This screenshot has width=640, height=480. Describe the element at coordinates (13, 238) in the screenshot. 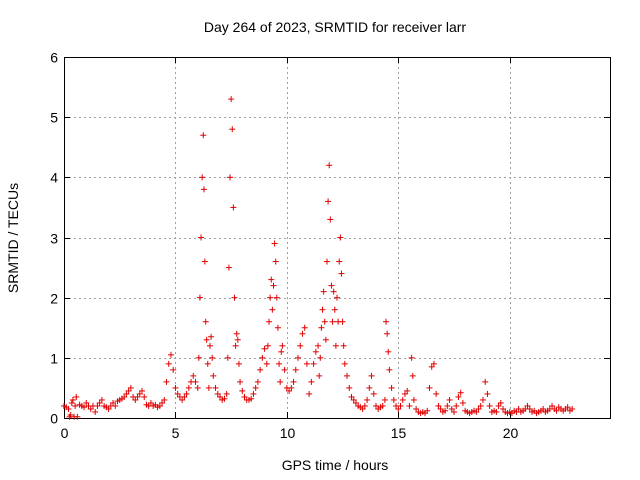

I see `y-axis-label: SRMTID / TECUs` at that location.